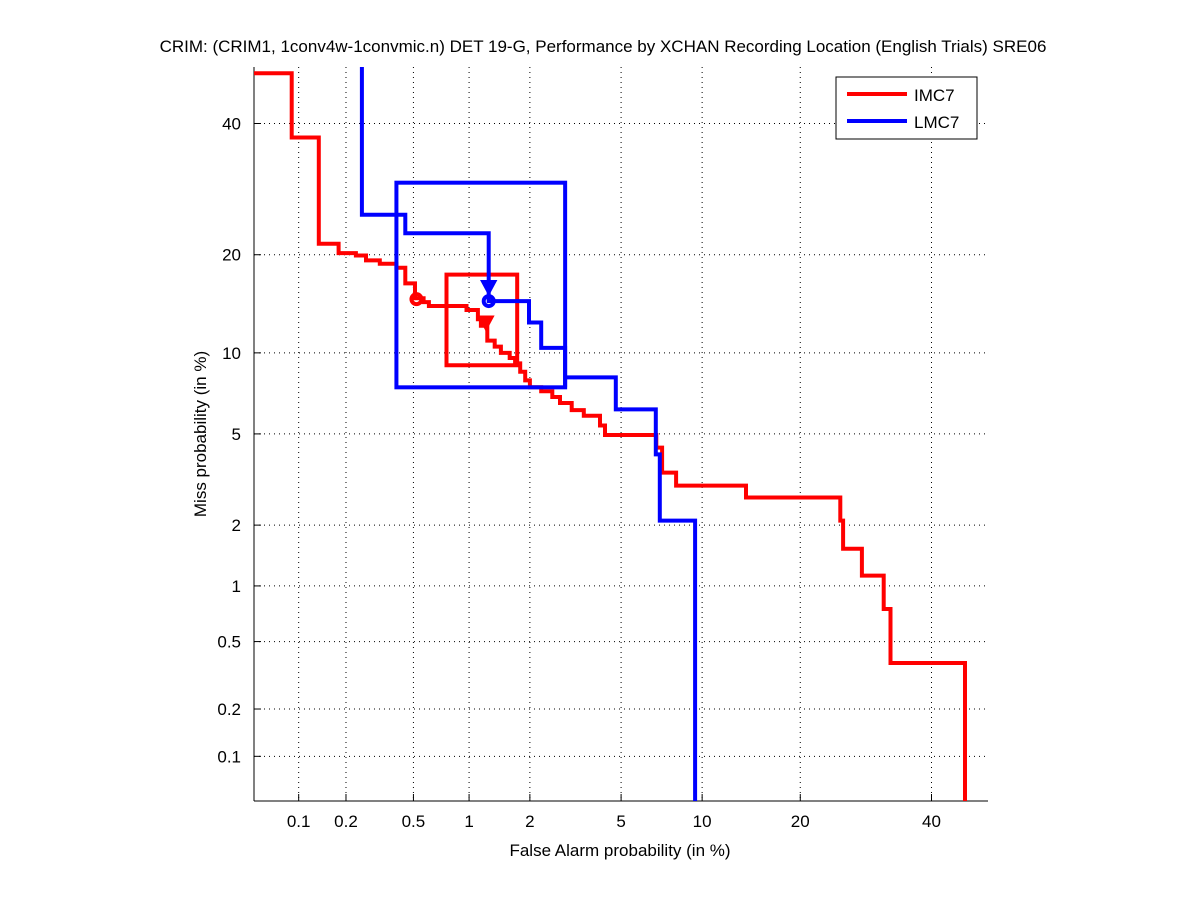  Describe the element at coordinates (229, 642) in the screenshot. I see `y-tick-label: 0.5` at that location.